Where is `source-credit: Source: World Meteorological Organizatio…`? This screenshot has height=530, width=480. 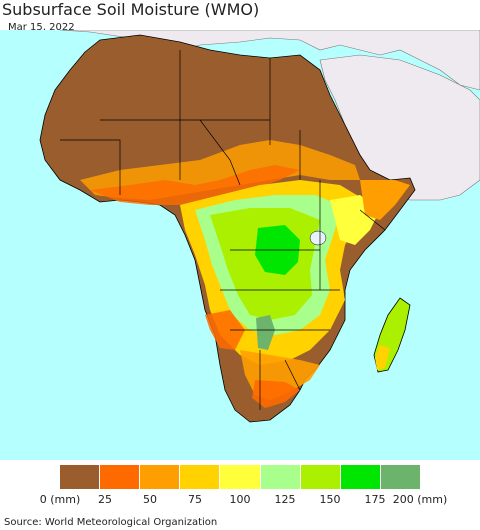
source-credit: Source: World Meteorological Organizatio… is located at coordinates (111, 522).